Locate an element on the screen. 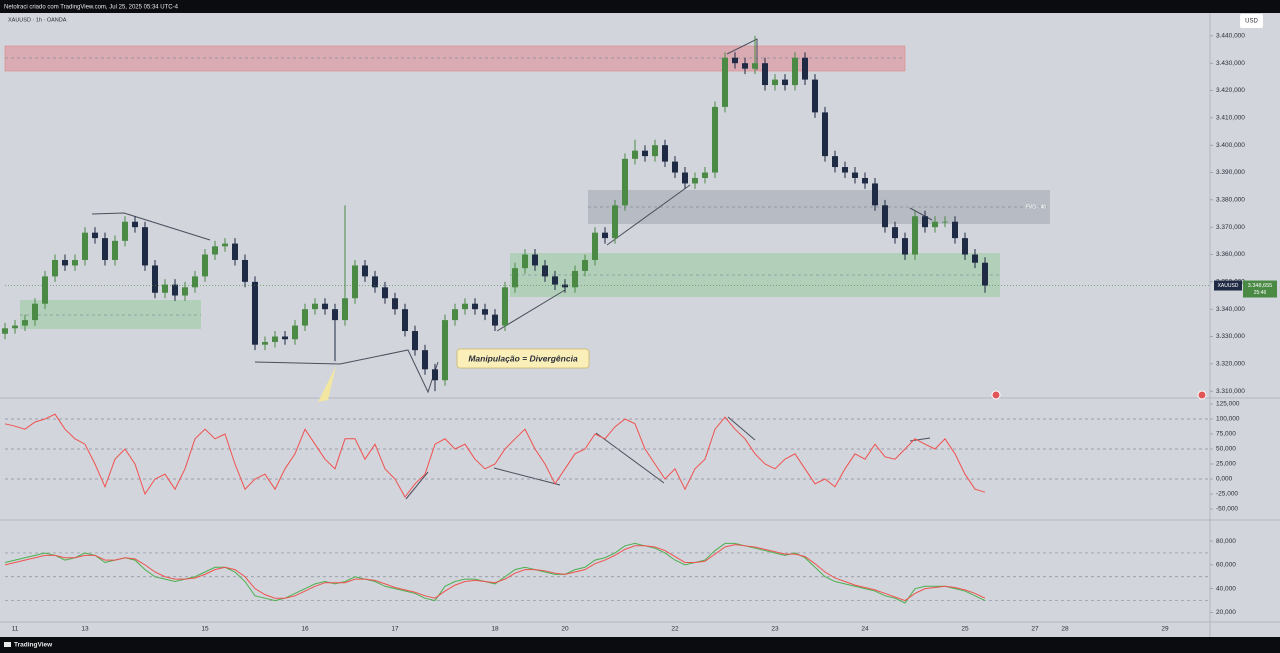  demand-zone is located at coordinates (110, 314).